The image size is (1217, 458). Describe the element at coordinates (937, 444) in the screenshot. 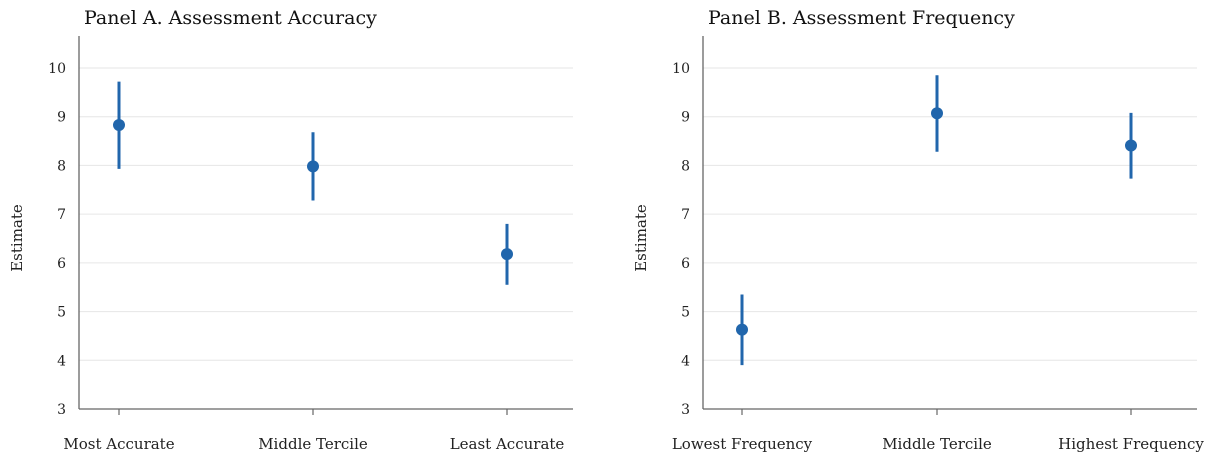

I see `panel-b-x-tick-label: Middle Tercile` at that location.